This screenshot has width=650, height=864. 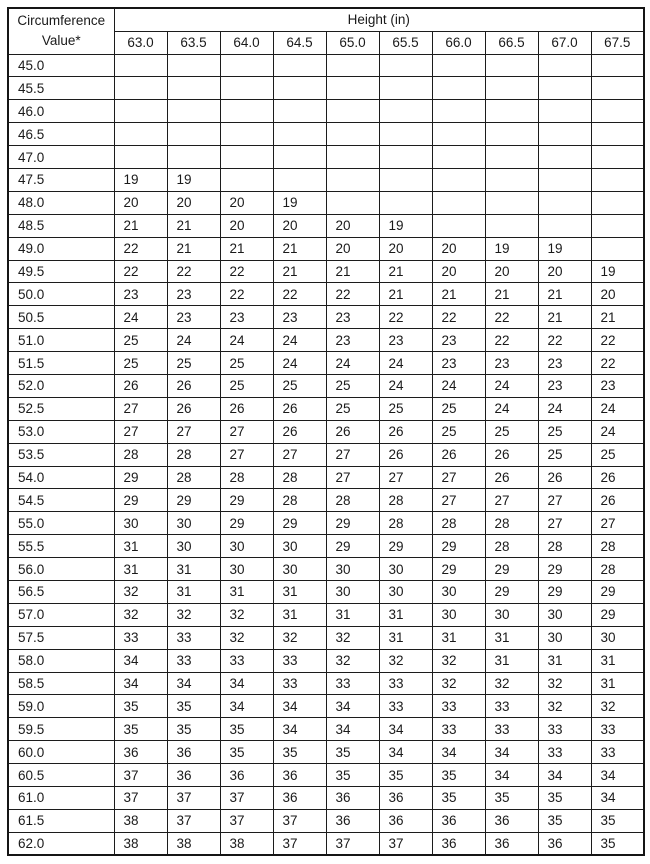 What do you see at coordinates (61, 454) in the screenshot?
I see `circumference-value-cell: 53.5` at bounding box center [61, 454].